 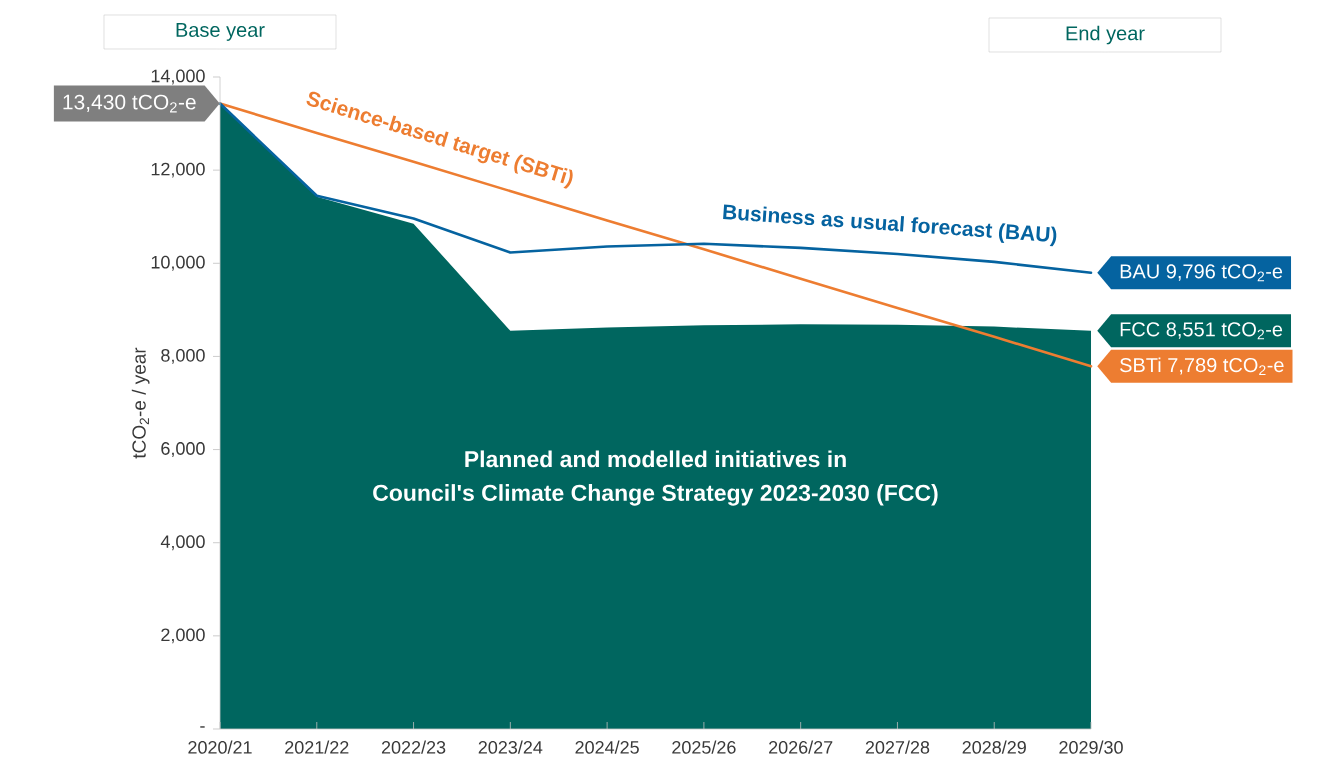 I want to click on x-tick-label: 2027/28, so click(x=897, y=747).